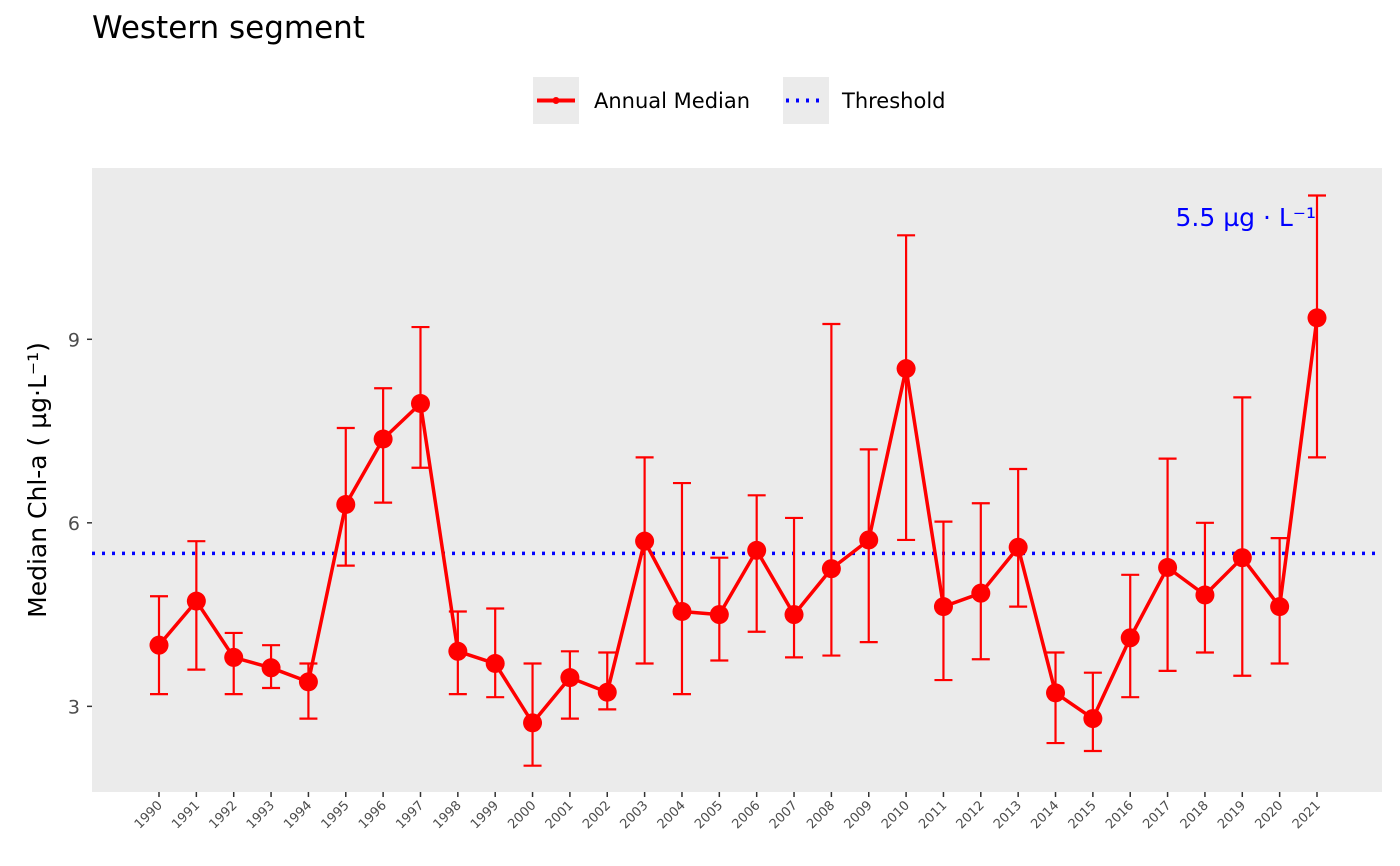 The image size is (1400, 866). Describe the element at coordinates (448, 815) in the screenshot. I see `x-tick-label-1998: 1998` at that location.